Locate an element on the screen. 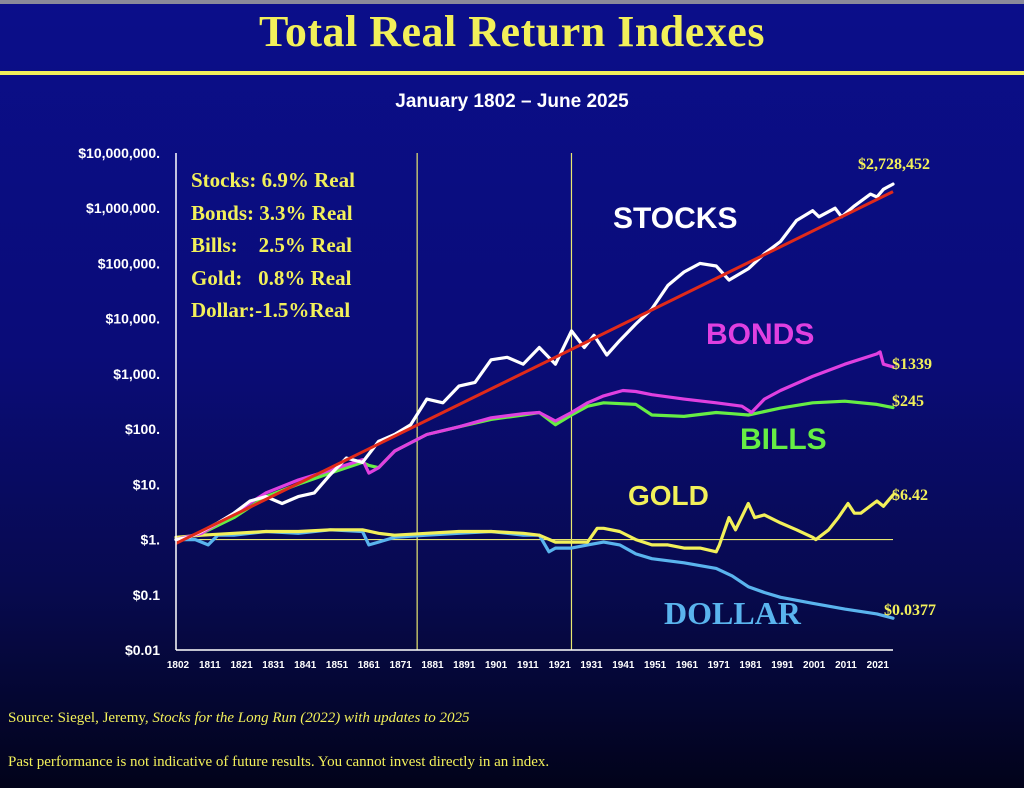 The image size is (1024, 788). x-tick-label: 1861 is located at coordinates (369, 665).